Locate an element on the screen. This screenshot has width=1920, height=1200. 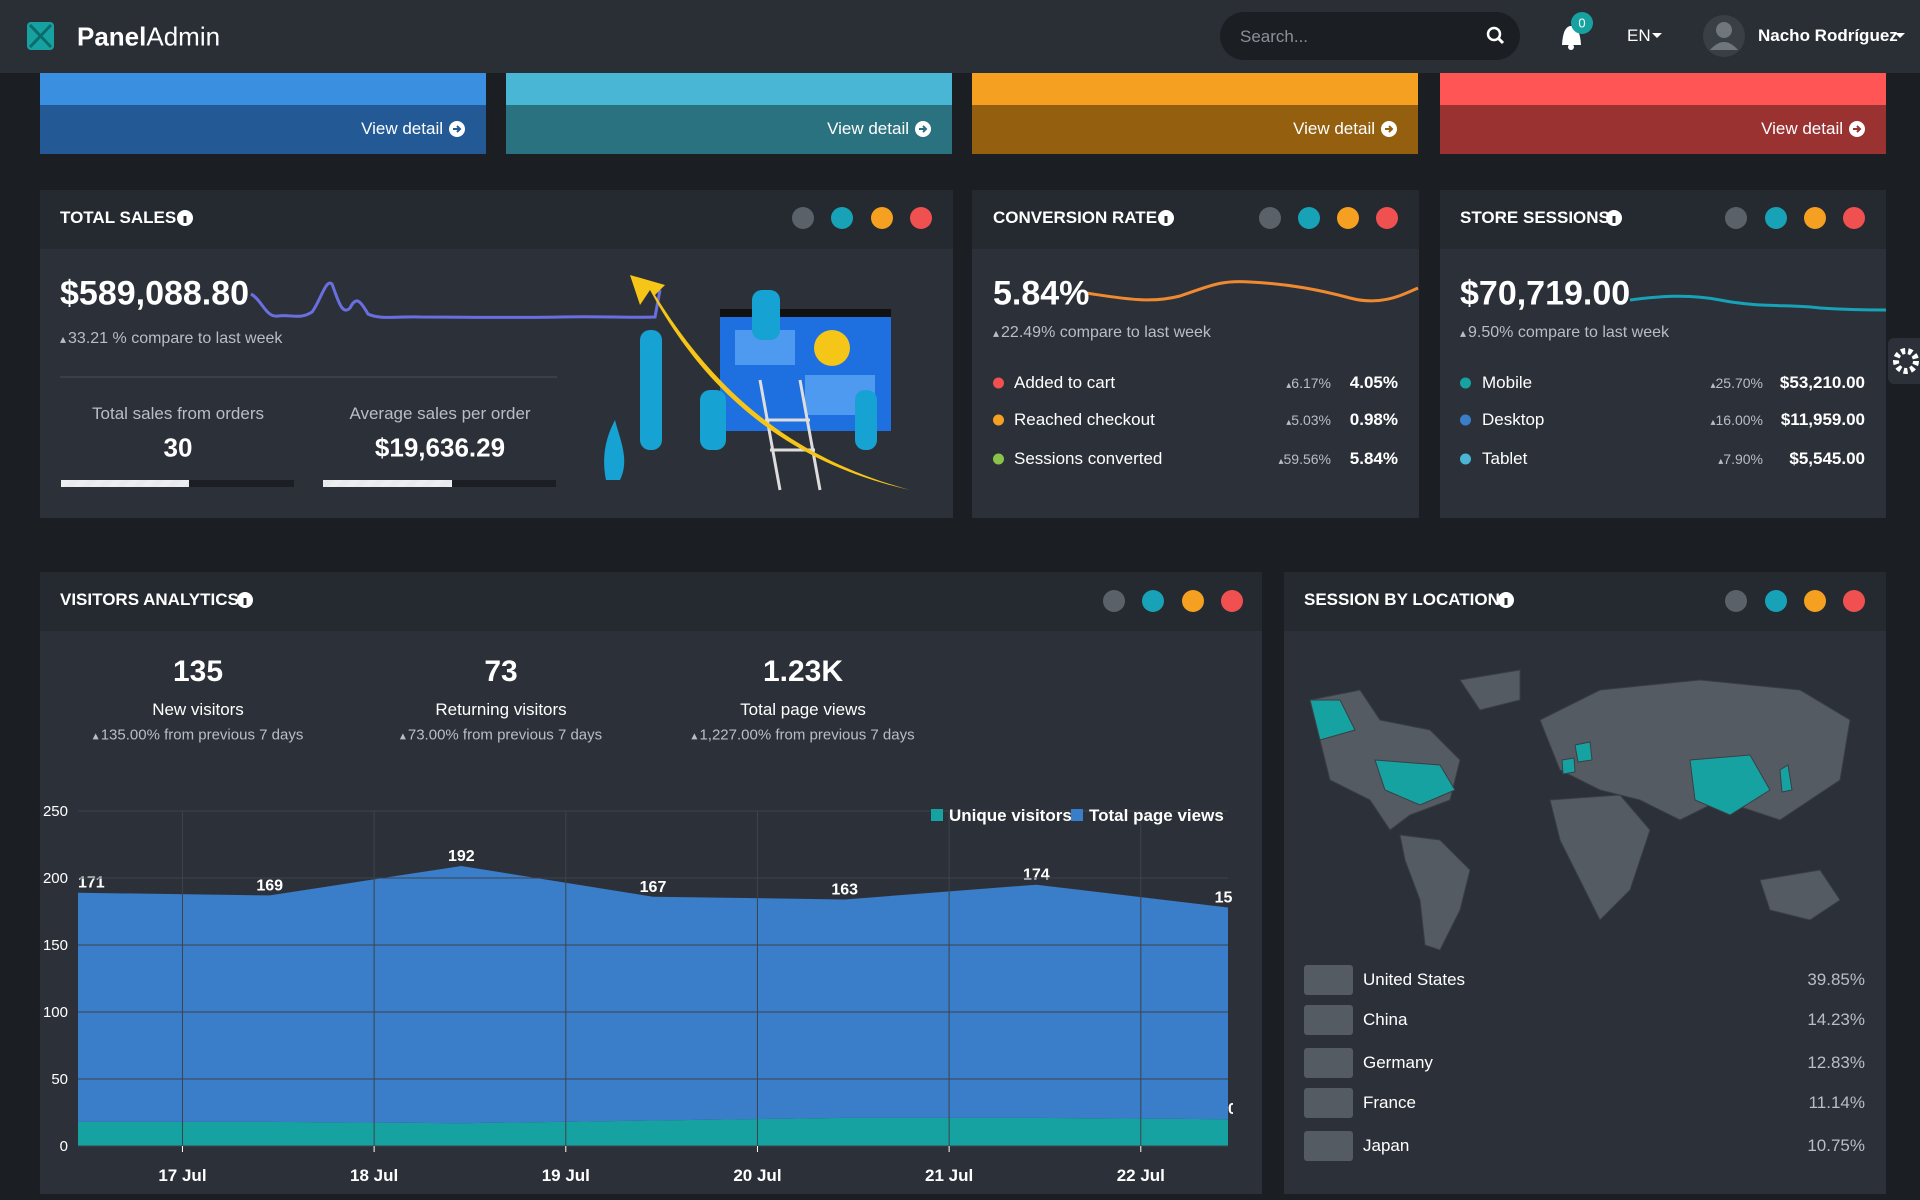
row-label: Tablet is located at coordinates (1505, 458).